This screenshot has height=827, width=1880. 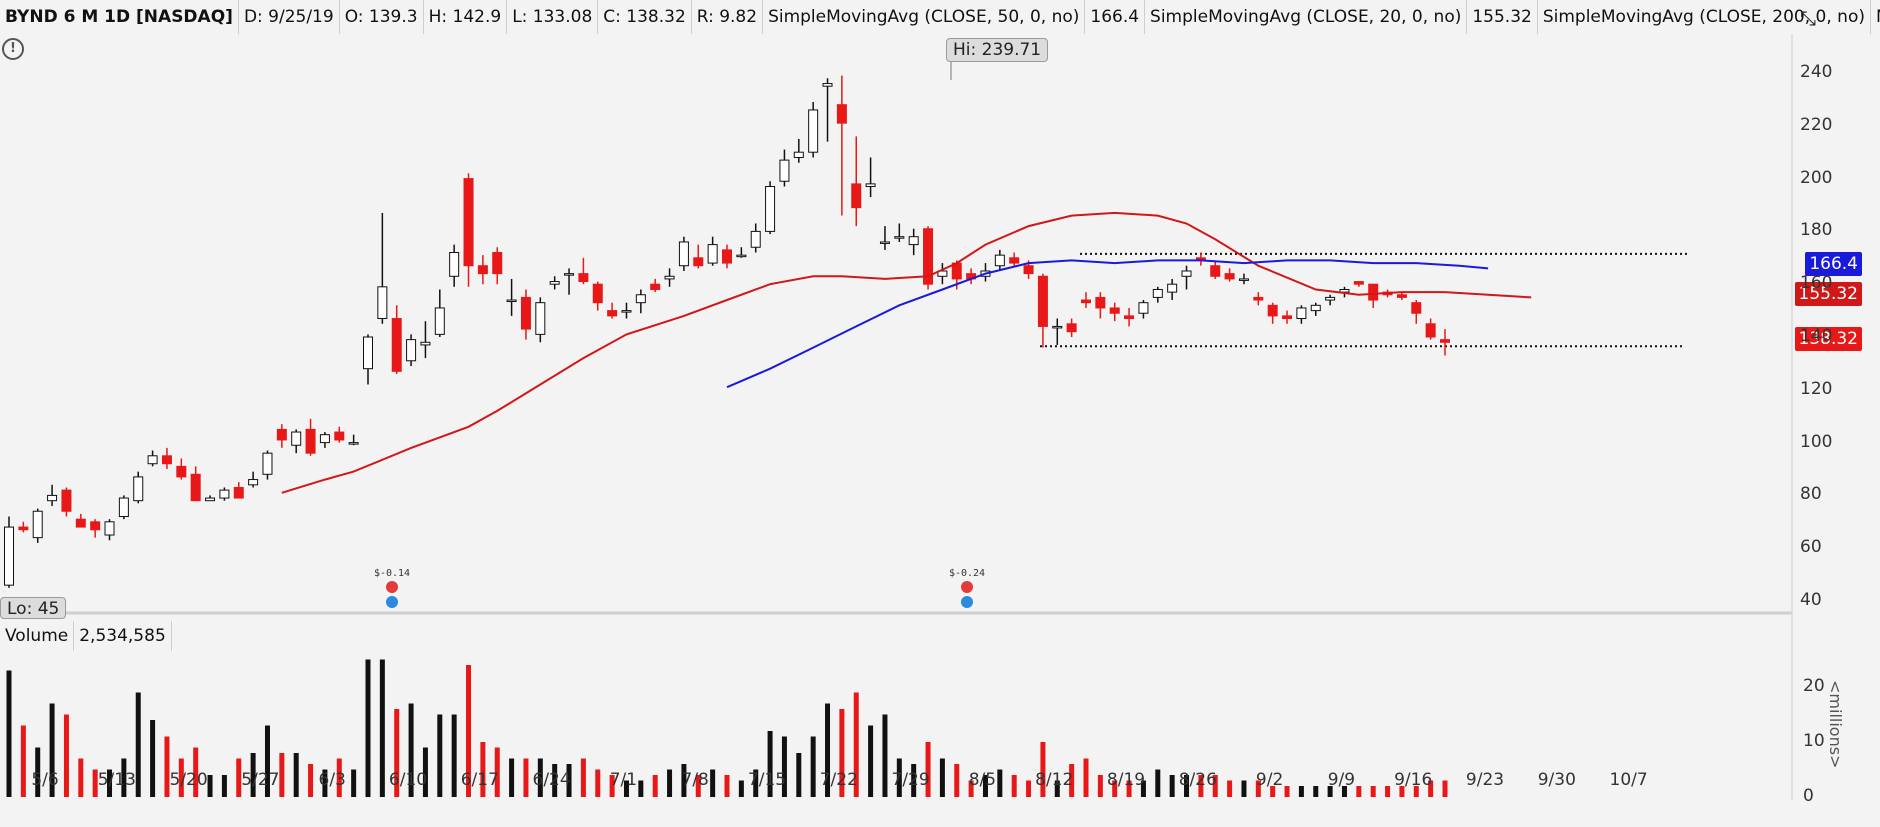 What do you see at coordinates (1413, 780) in the screenshot?
I see `x-tick-label: 9/16` at bounding box center [1413, 780].